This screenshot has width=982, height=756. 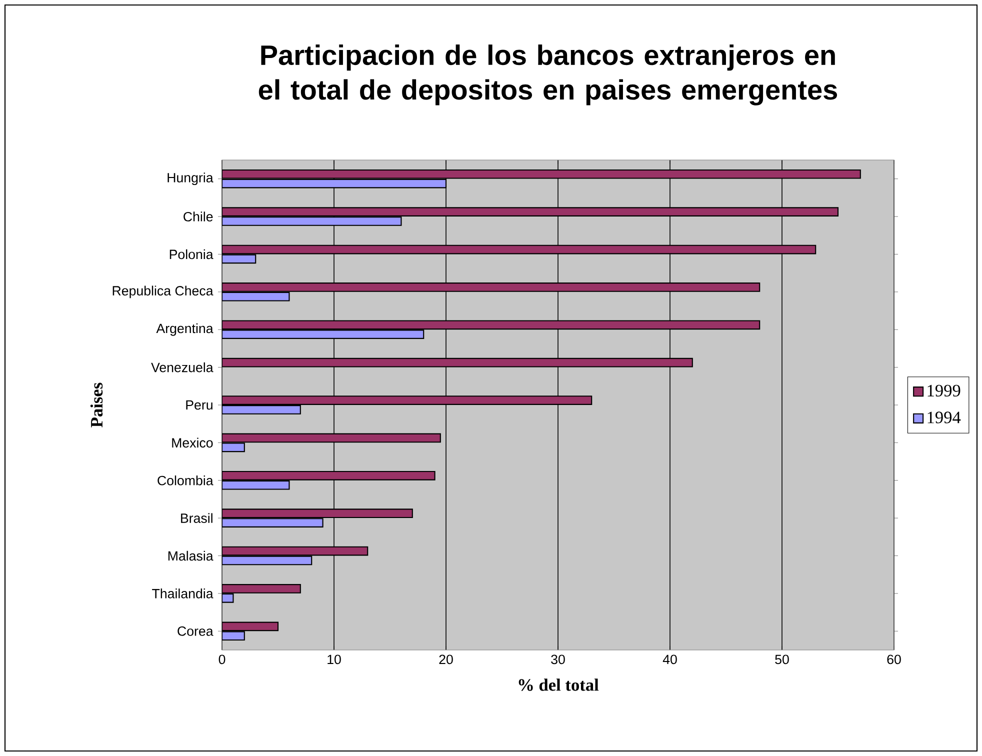 I want to click on y-tick-label: Chile, so click(x=198, y=217).